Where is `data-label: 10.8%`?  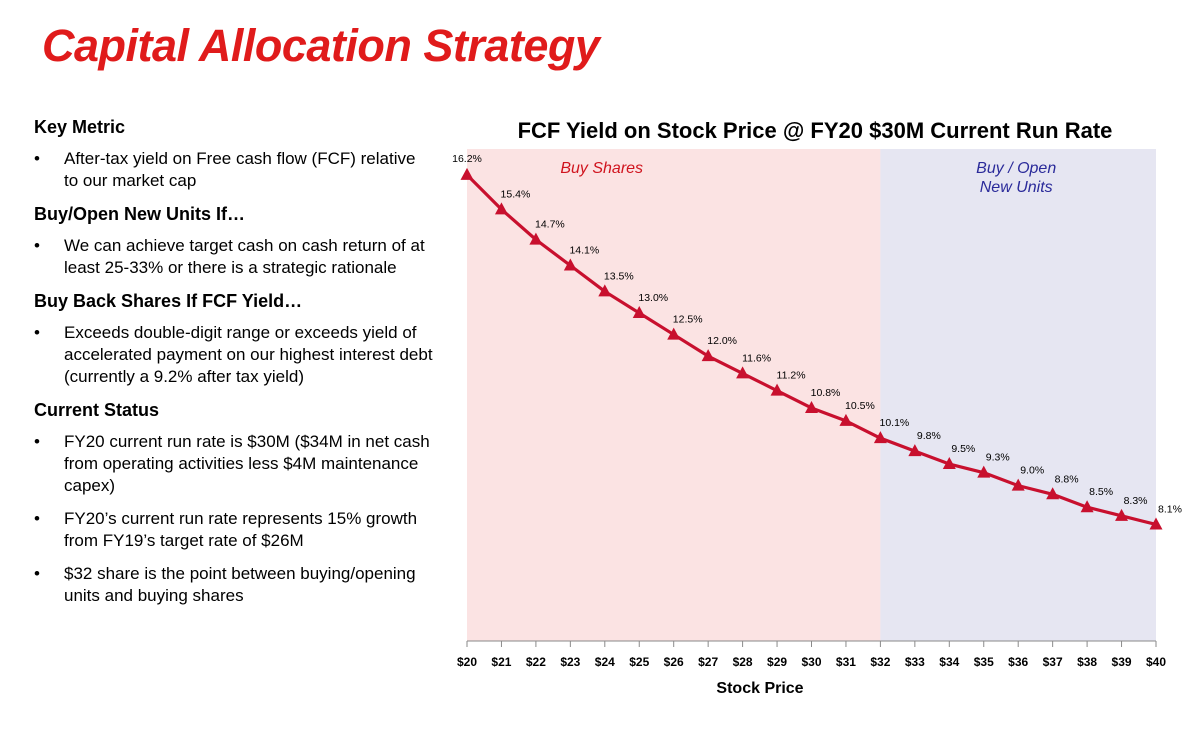 data-label: 10.8% is located at coordinates (826, 393).